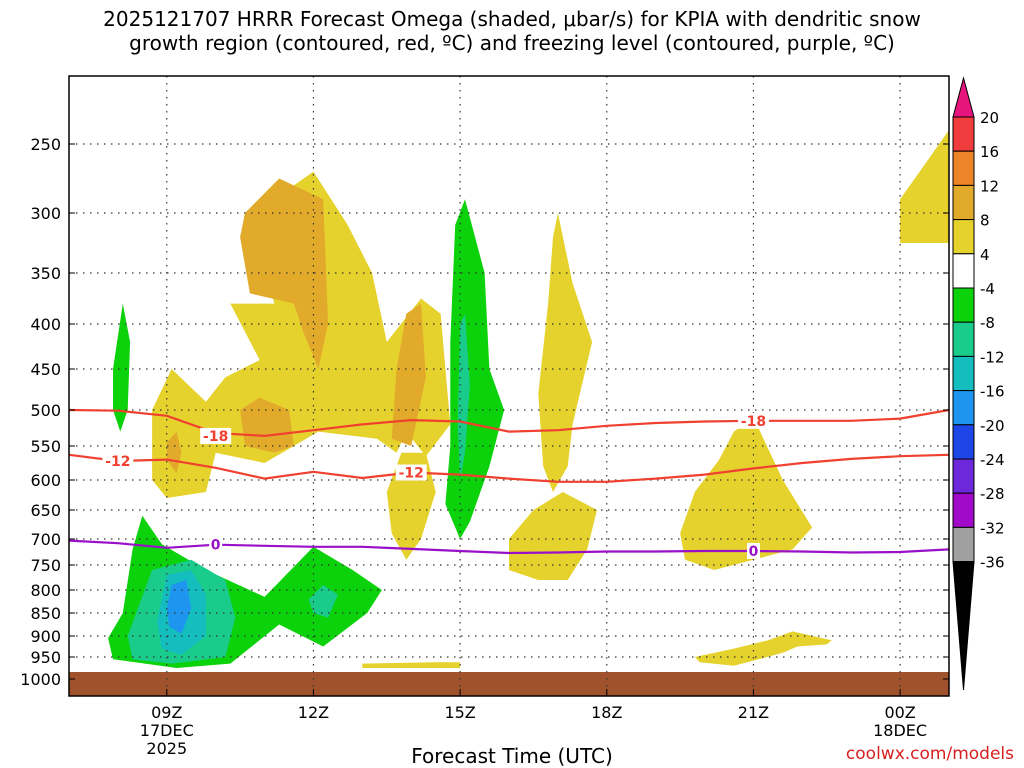 The image size is (1024, 768). Describe the element at coordinates (992, 357) in the screenshot. I see `colorbar-label: -12` at that location.